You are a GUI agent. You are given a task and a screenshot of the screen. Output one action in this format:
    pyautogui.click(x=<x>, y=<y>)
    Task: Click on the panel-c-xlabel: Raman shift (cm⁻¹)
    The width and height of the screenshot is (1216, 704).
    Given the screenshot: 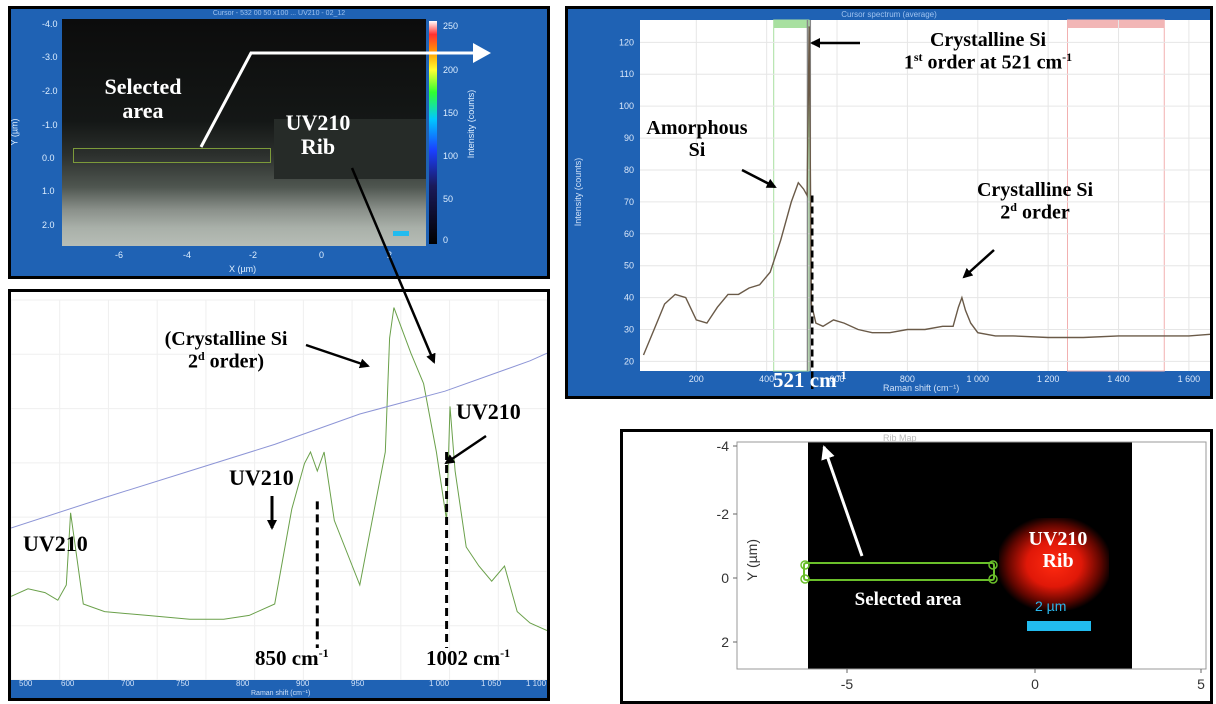 What is the action you would take?
    pyautogui.click(x=921, y=388)
    